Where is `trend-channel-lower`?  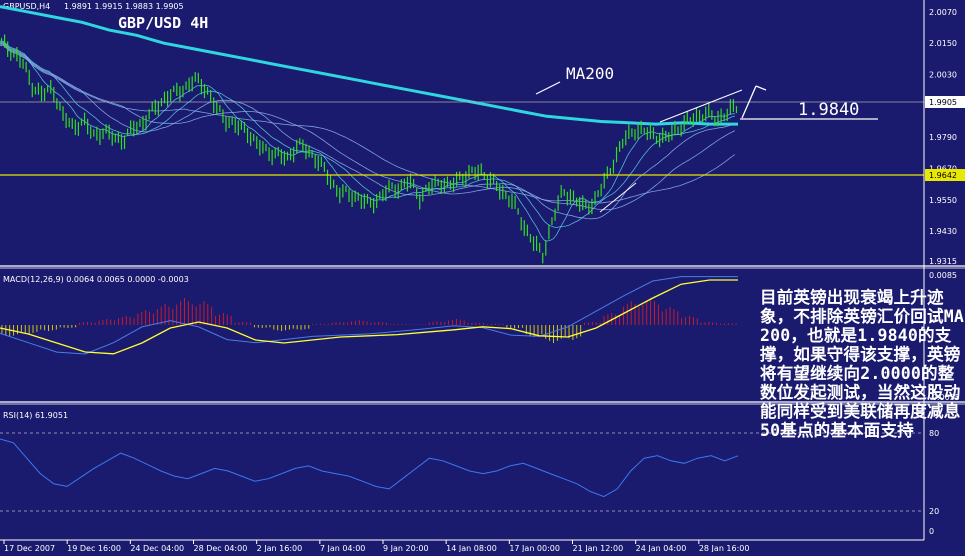
trend-channel-lower is located at coordinates (618, 197).